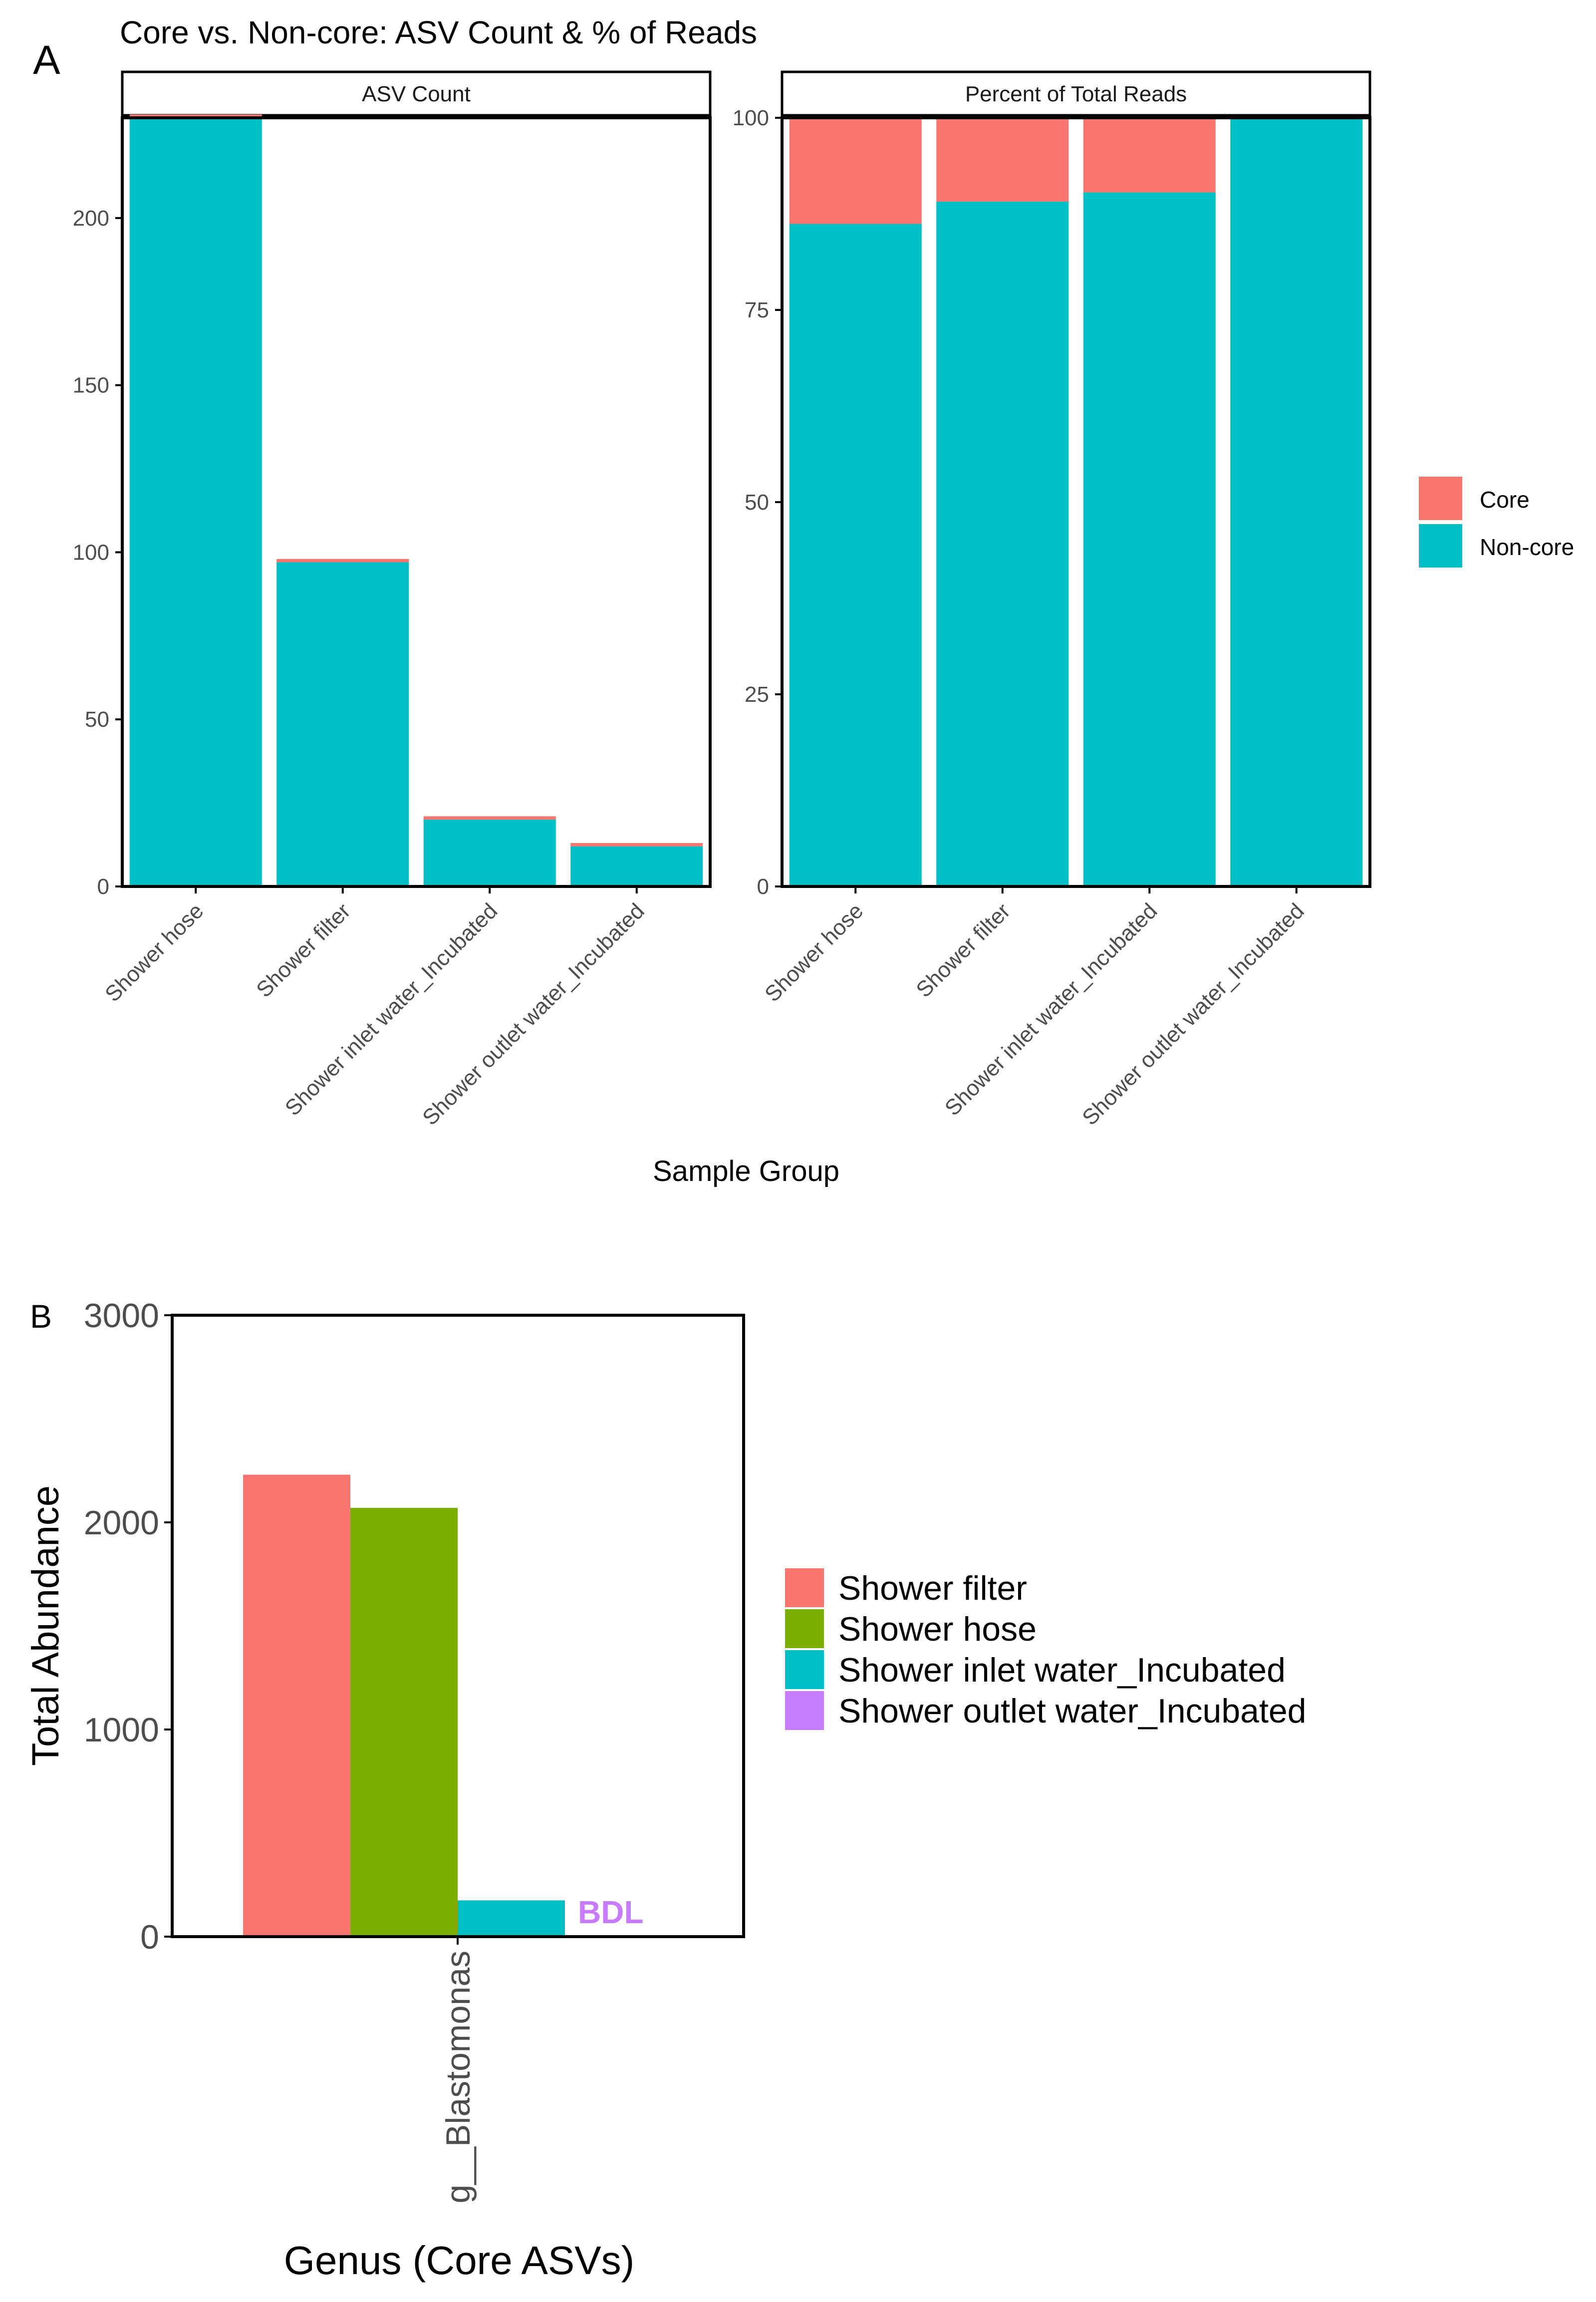  Describe the element at coordinates (611, 1912) in the screenshot. I see `bdl-annotation: BDL` at that location.